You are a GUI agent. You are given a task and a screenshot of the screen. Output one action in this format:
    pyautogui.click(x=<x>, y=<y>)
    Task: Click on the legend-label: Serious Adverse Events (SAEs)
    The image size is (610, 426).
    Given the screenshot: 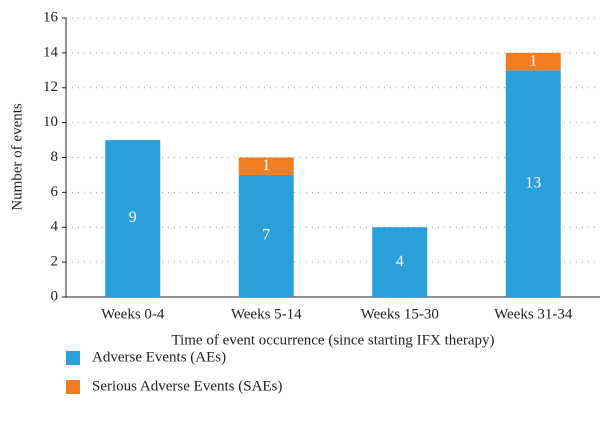 What is the action you would take?
    pyautogui.click(x=187, y=386)
    